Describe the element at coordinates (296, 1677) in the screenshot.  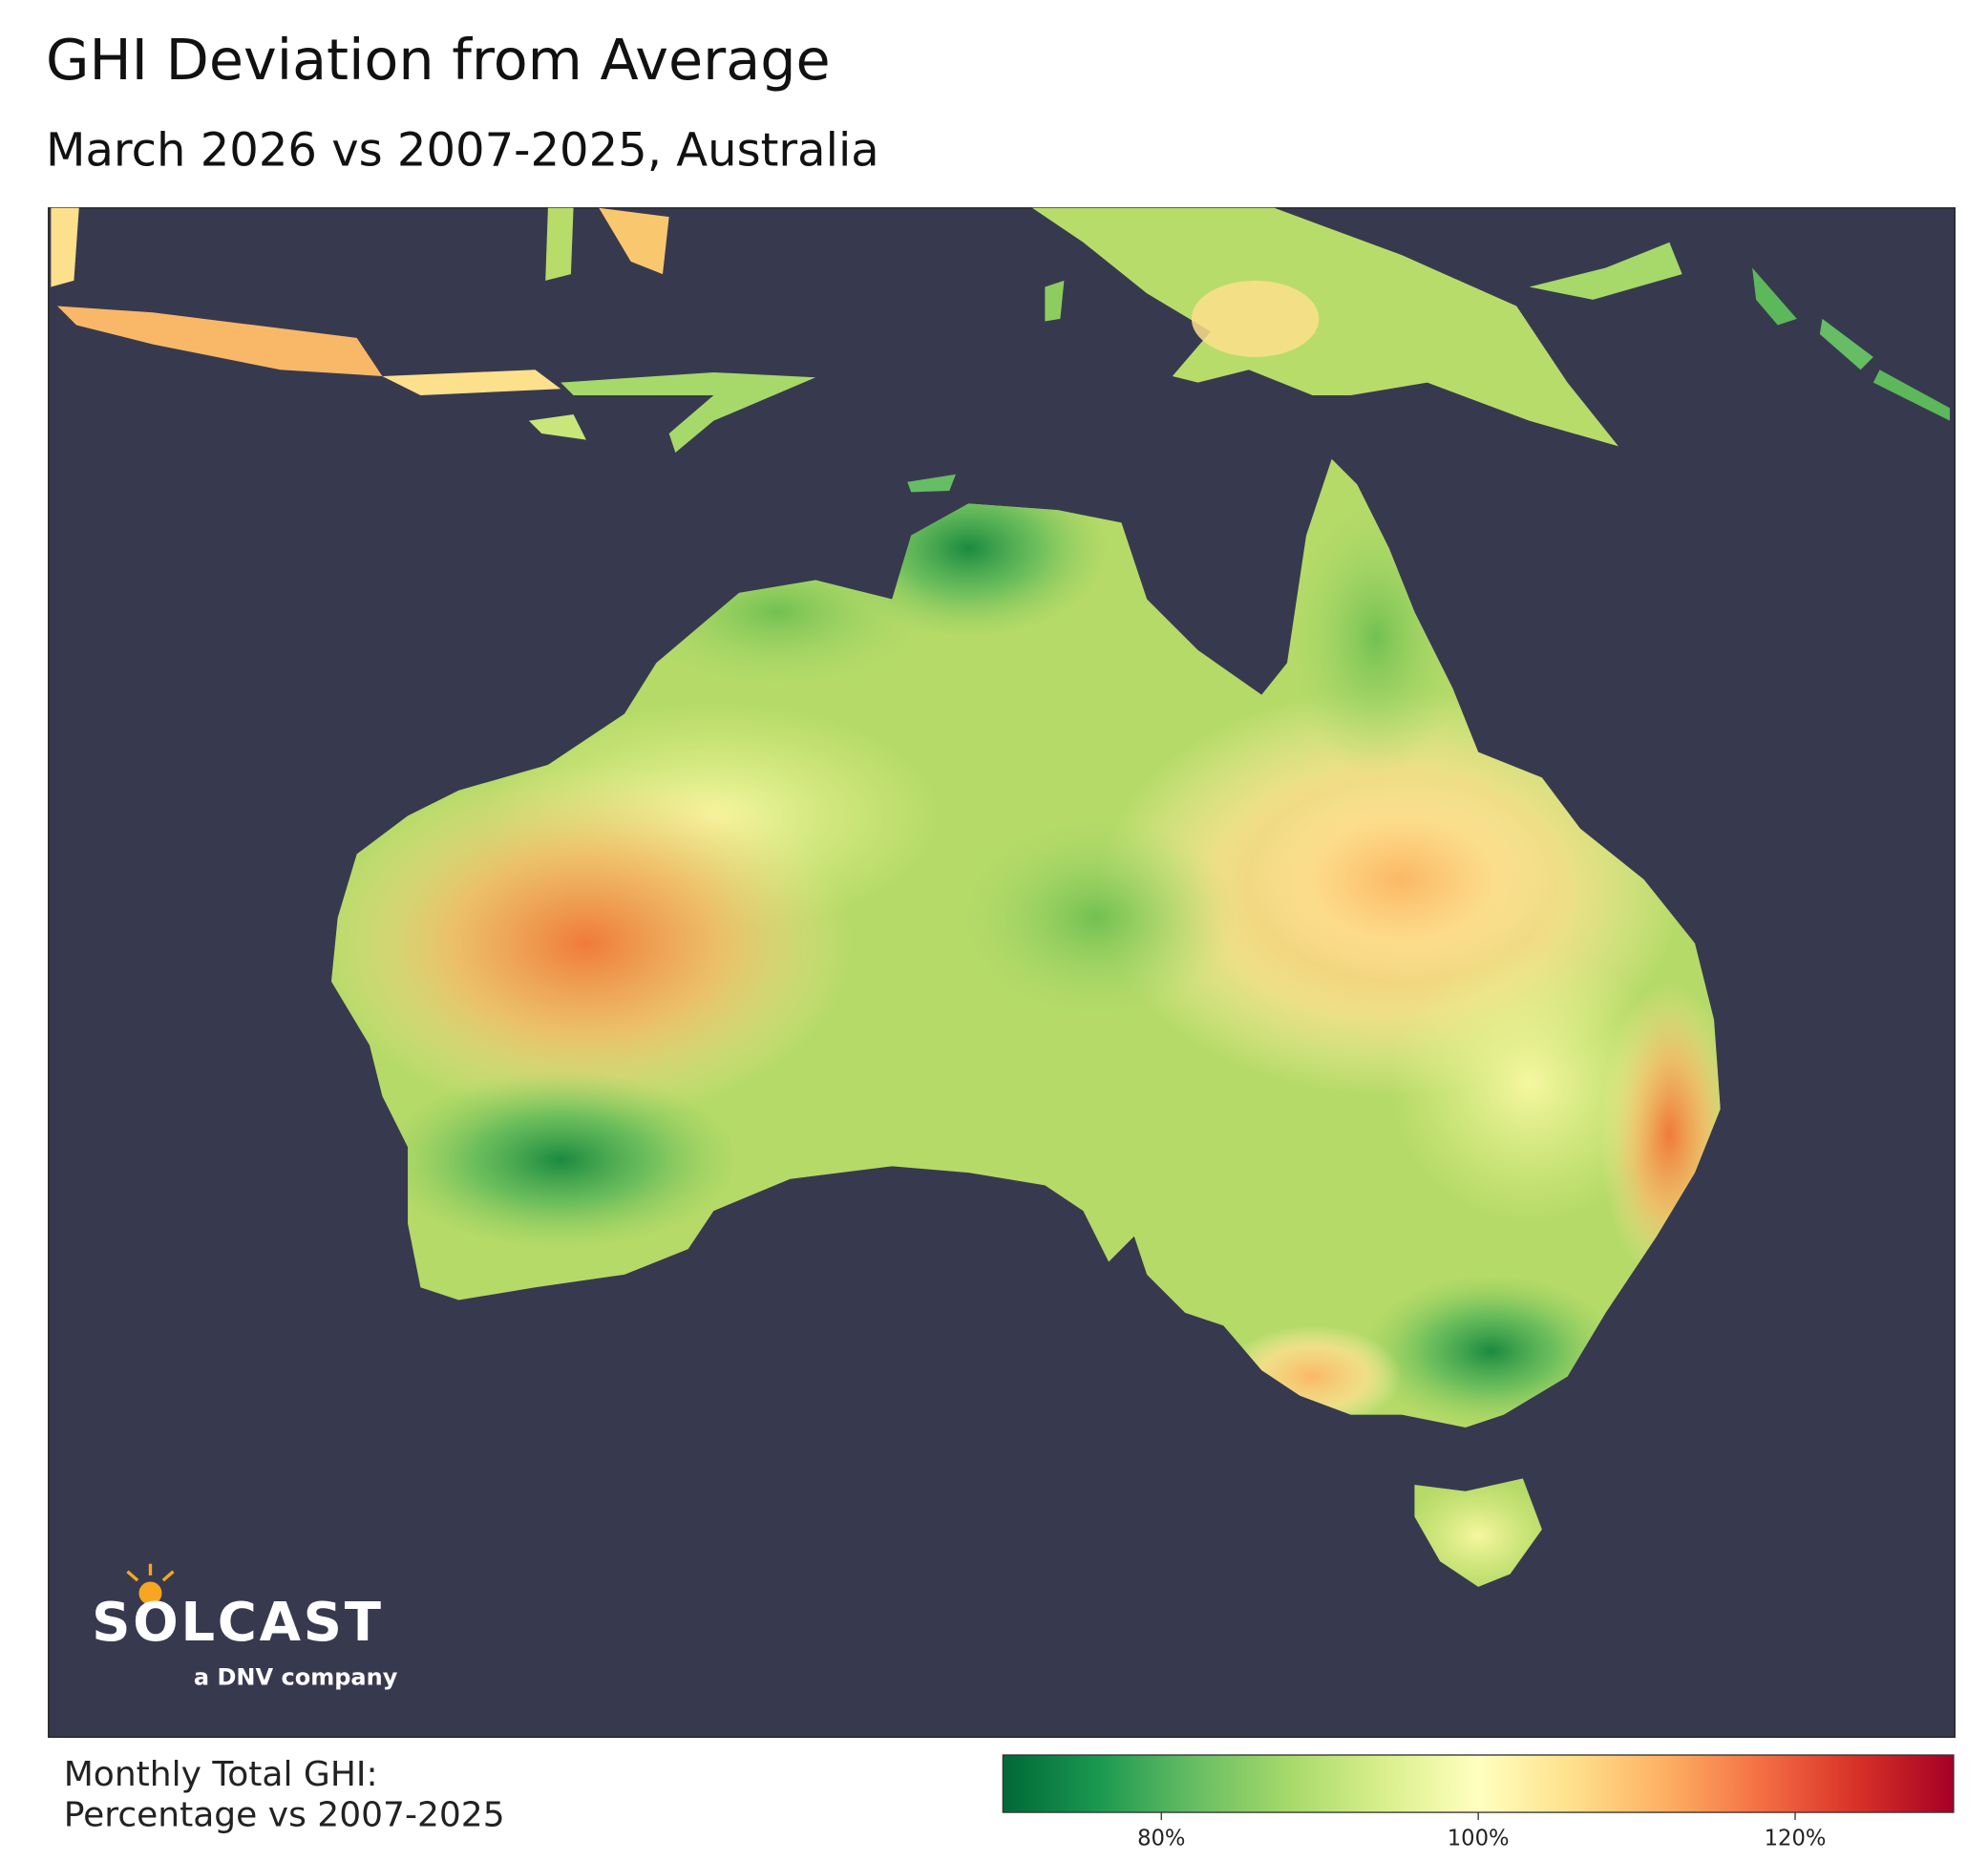
I see `logo-tagline: a DNV company` at that location.